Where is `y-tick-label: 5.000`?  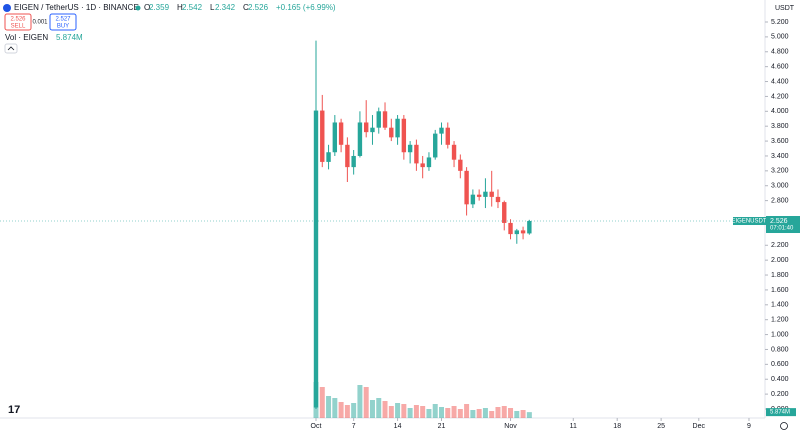 y-tick-label: 5.000 is located at coordinates (780, 37).